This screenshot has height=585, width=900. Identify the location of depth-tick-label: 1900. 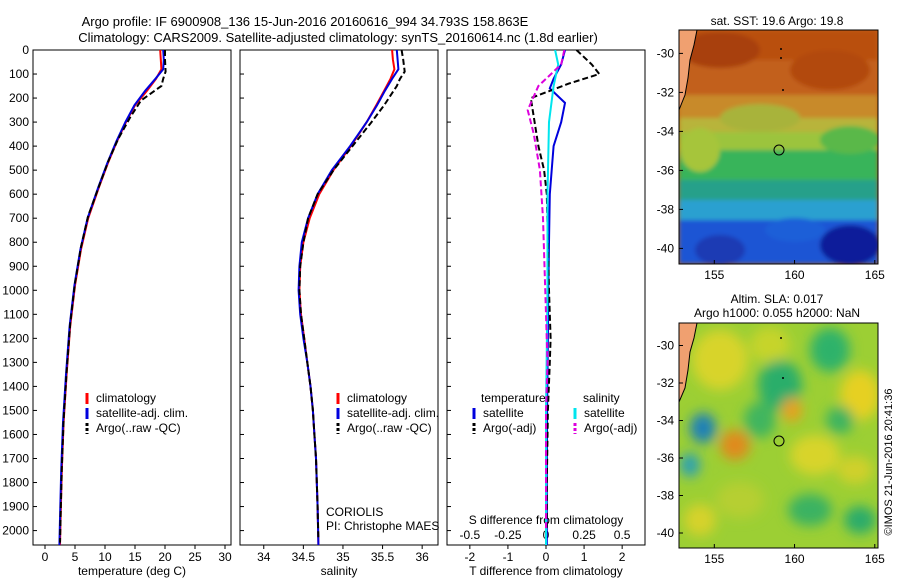
(15, 507).